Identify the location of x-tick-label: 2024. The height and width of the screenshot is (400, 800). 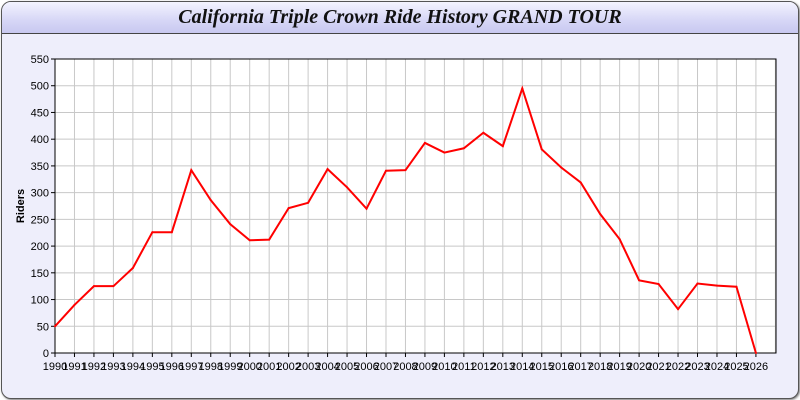
(717, 367).